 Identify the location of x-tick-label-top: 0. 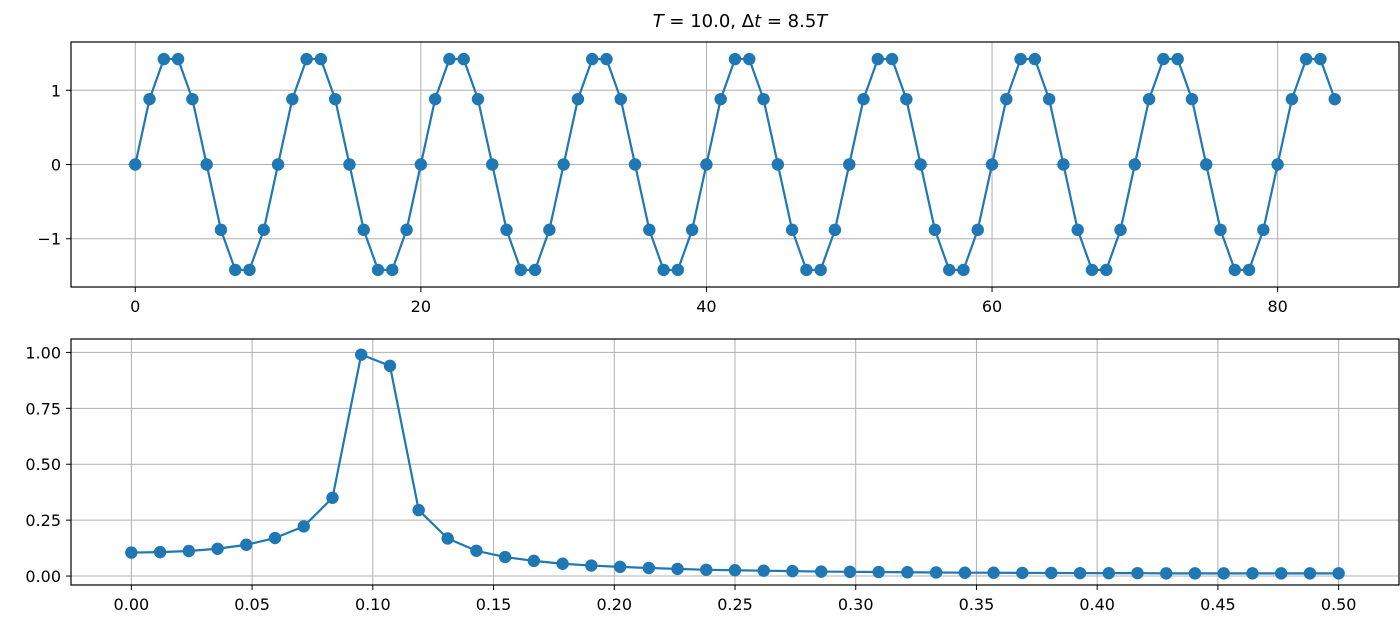
(135, 306).